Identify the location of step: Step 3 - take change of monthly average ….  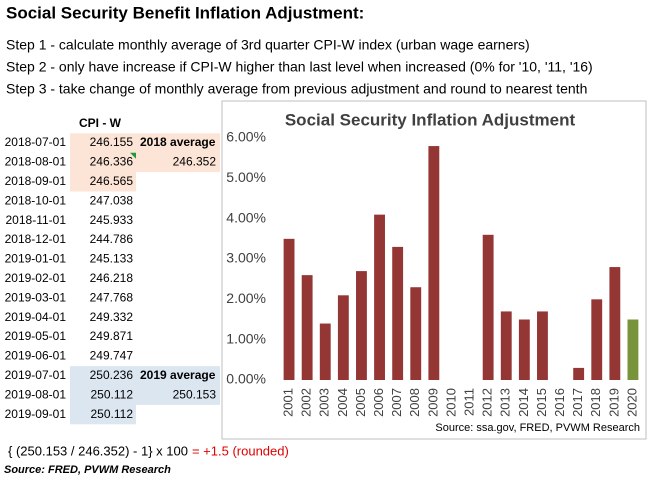
(296, 89).